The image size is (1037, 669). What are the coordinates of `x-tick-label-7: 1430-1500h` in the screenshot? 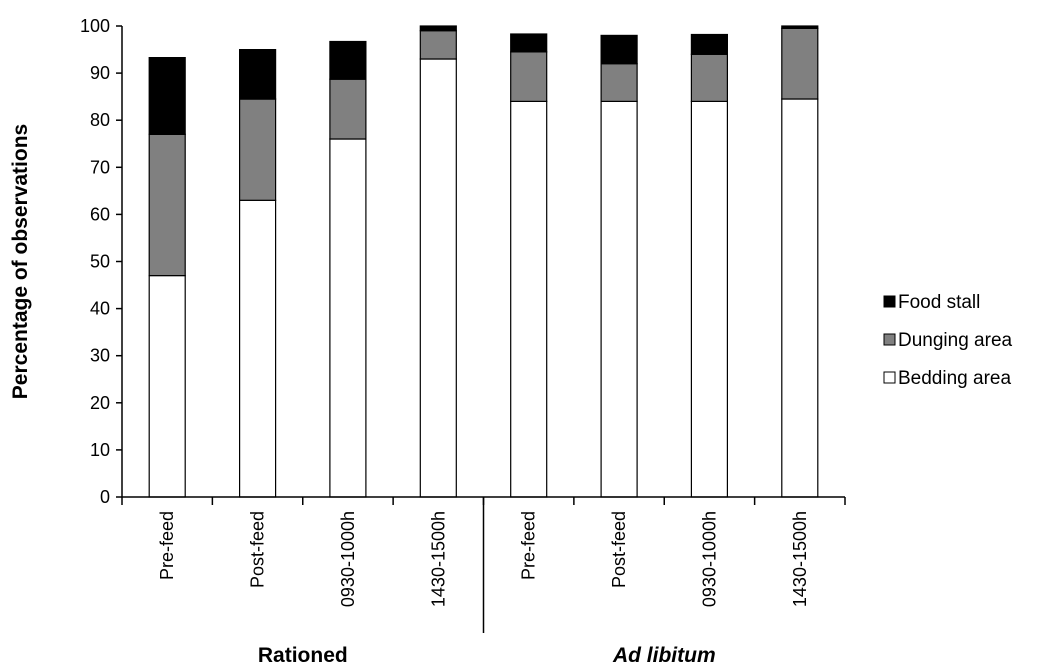 It's located at (800, 559).